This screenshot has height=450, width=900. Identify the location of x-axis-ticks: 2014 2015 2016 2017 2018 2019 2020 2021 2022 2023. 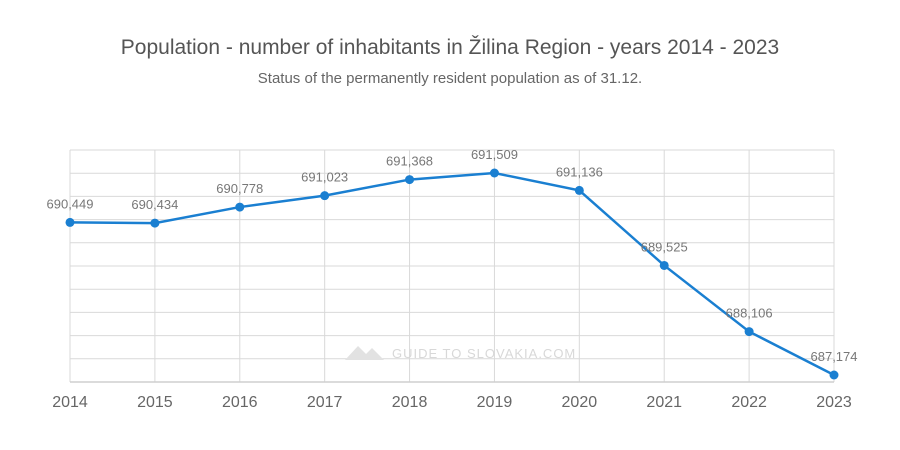
(452, 402).